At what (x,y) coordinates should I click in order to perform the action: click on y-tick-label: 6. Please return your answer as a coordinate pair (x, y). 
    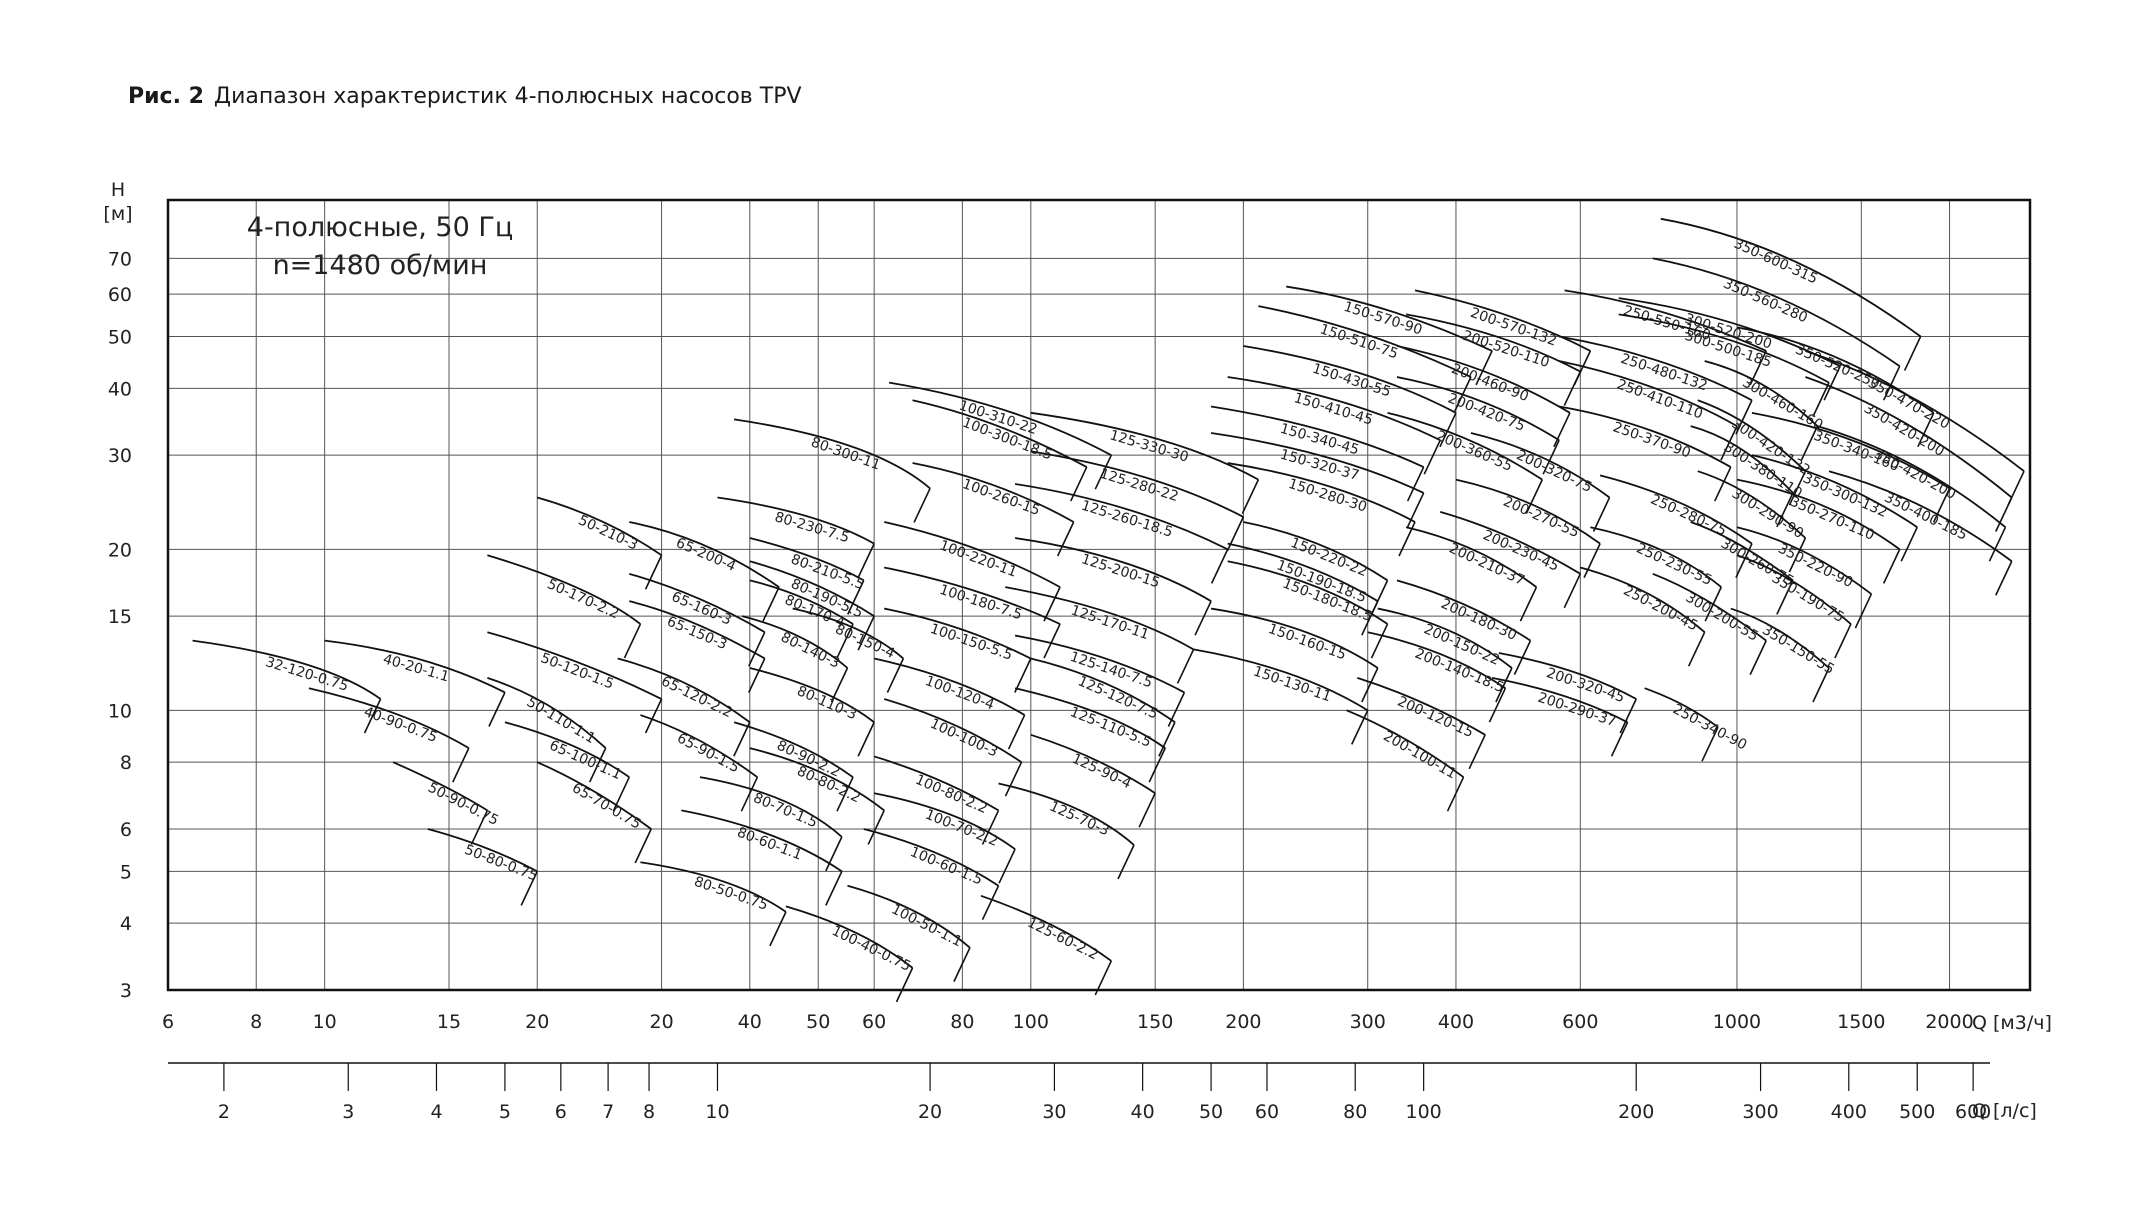
    Looking at the image, I should click on (126, 830).